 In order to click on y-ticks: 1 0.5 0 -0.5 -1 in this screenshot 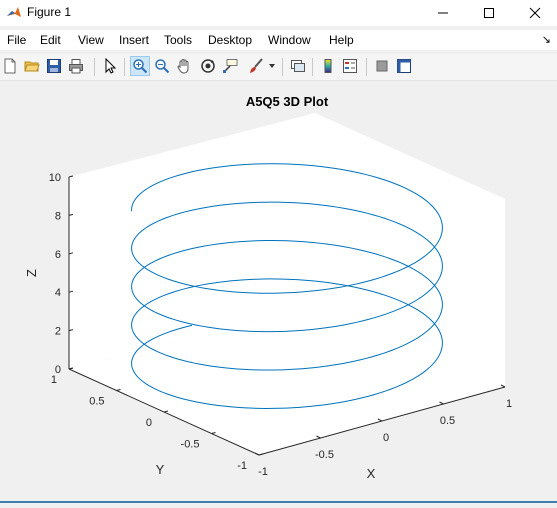, I will do `click(157, 419)`.